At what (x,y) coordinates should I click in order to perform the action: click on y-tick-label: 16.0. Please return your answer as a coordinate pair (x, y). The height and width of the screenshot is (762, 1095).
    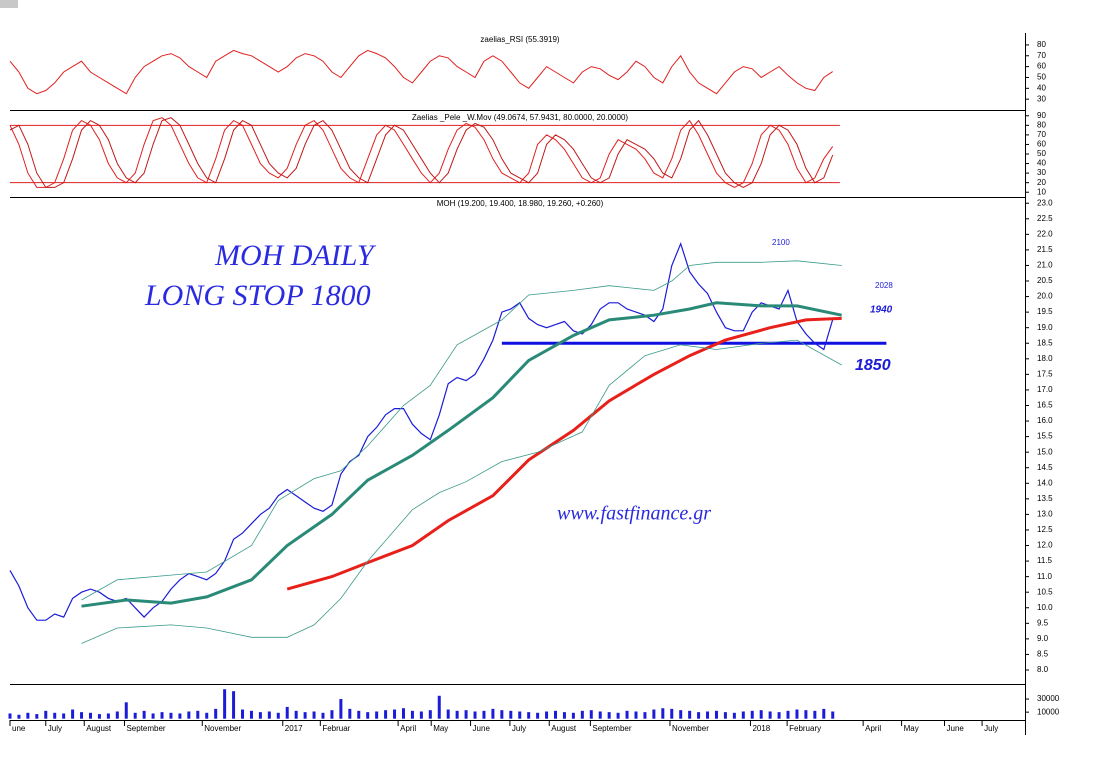
    Looking at the image, I should click on (1045, 420).